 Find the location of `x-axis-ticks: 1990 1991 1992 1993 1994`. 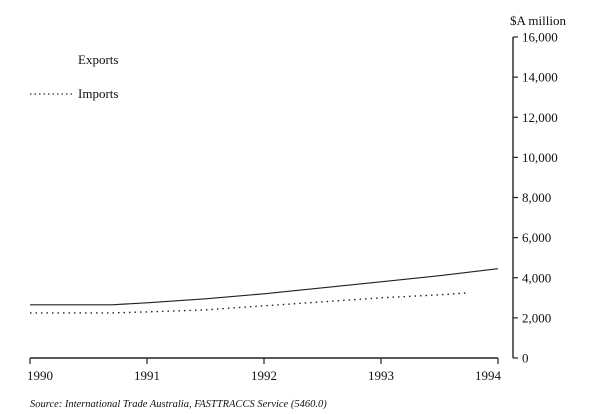

x-axis-ticks: 1990 1991 1992 1993 1994 is located at coordinates (264, 370).